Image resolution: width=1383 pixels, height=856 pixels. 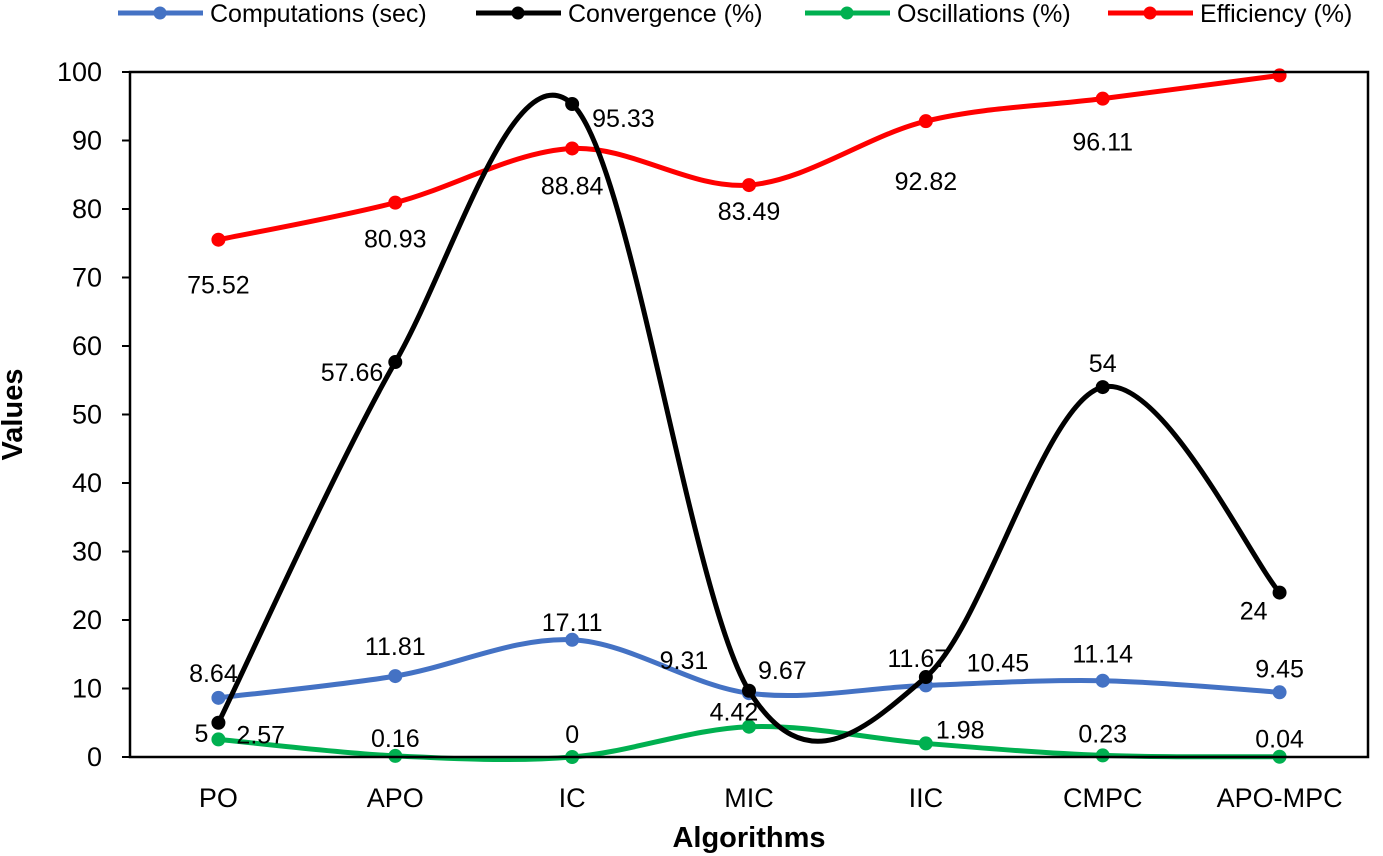 I want to click on data-label: 88.84, so click(x=572, y=186).